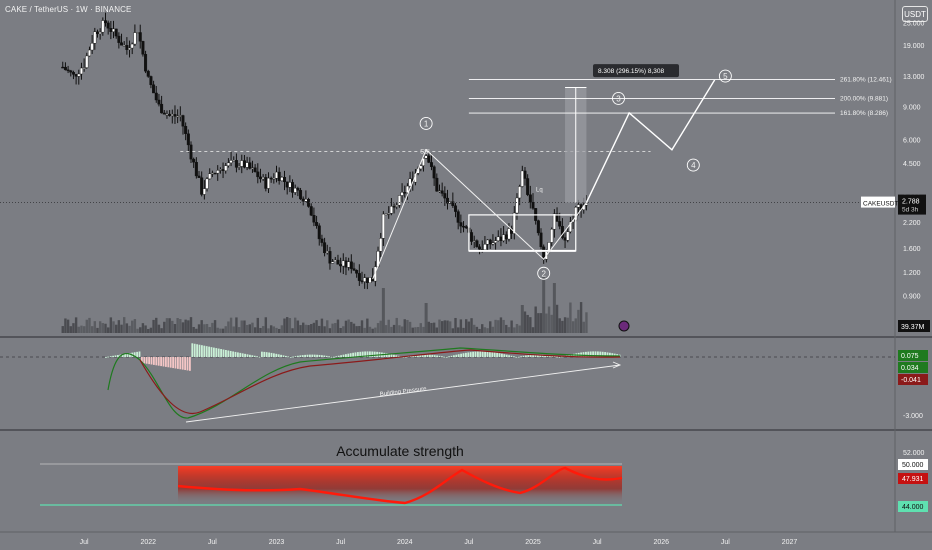 This screenshot has width=932, height=550. What do you see at coordinates (383, 310) in the screenshot?
I see `volume-spike` at bounding box center [383, 310].